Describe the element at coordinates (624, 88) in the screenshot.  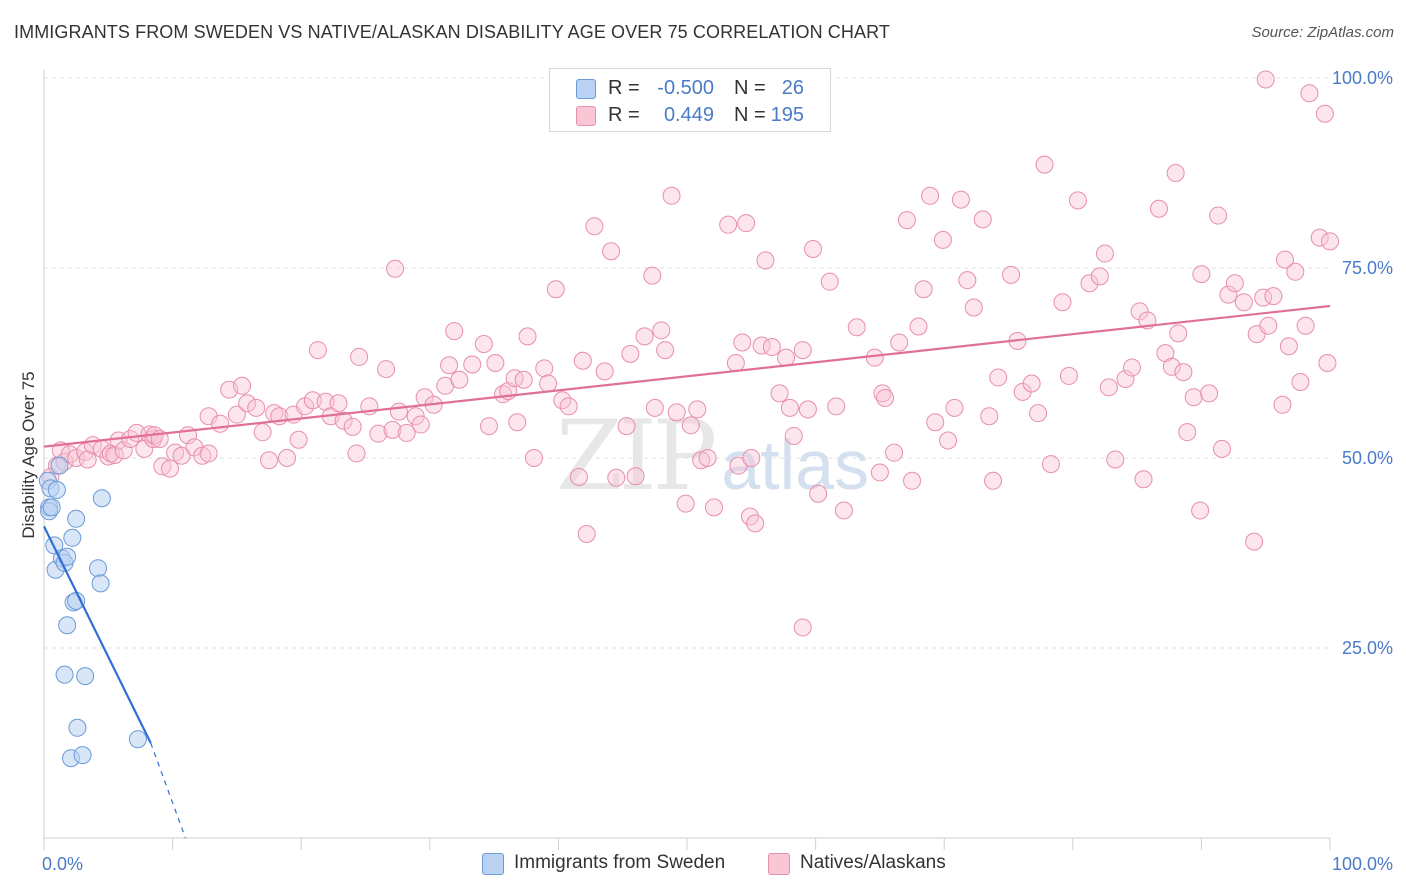
I see `legend-r-label: R =` at that location.